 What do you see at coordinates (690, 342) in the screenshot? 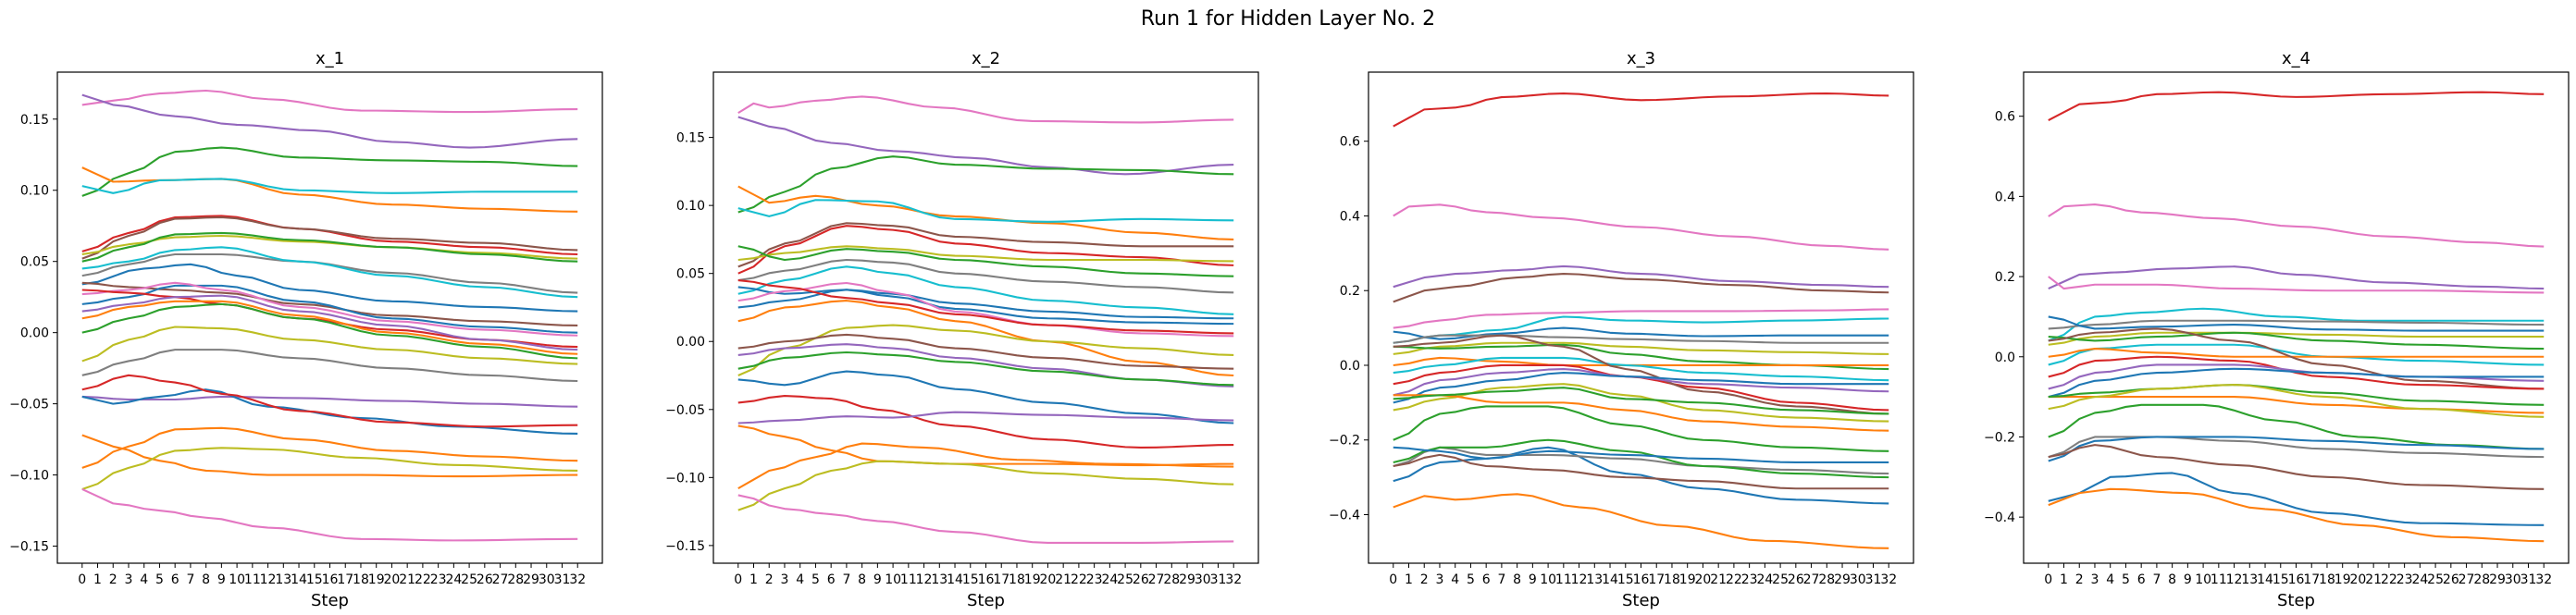
I see `y-tick-label: 0.00` at bounding box center [690, 342].